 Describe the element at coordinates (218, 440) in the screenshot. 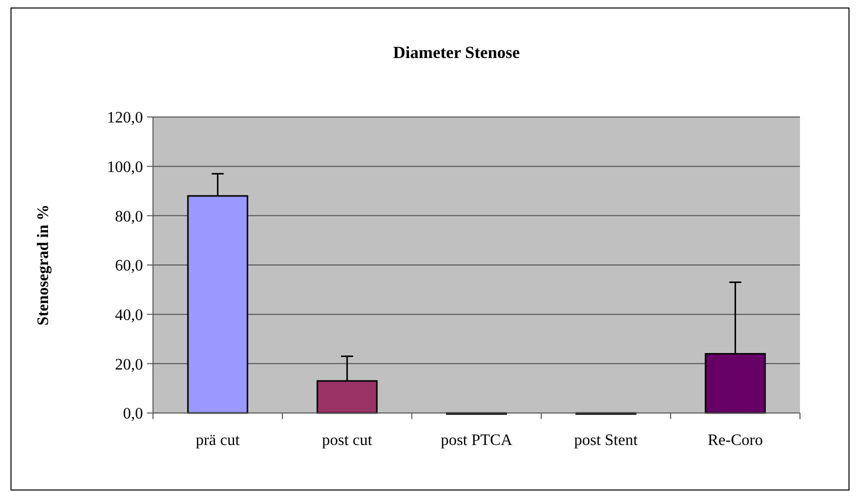

I see `x-tick-label: prä cut` at that location.